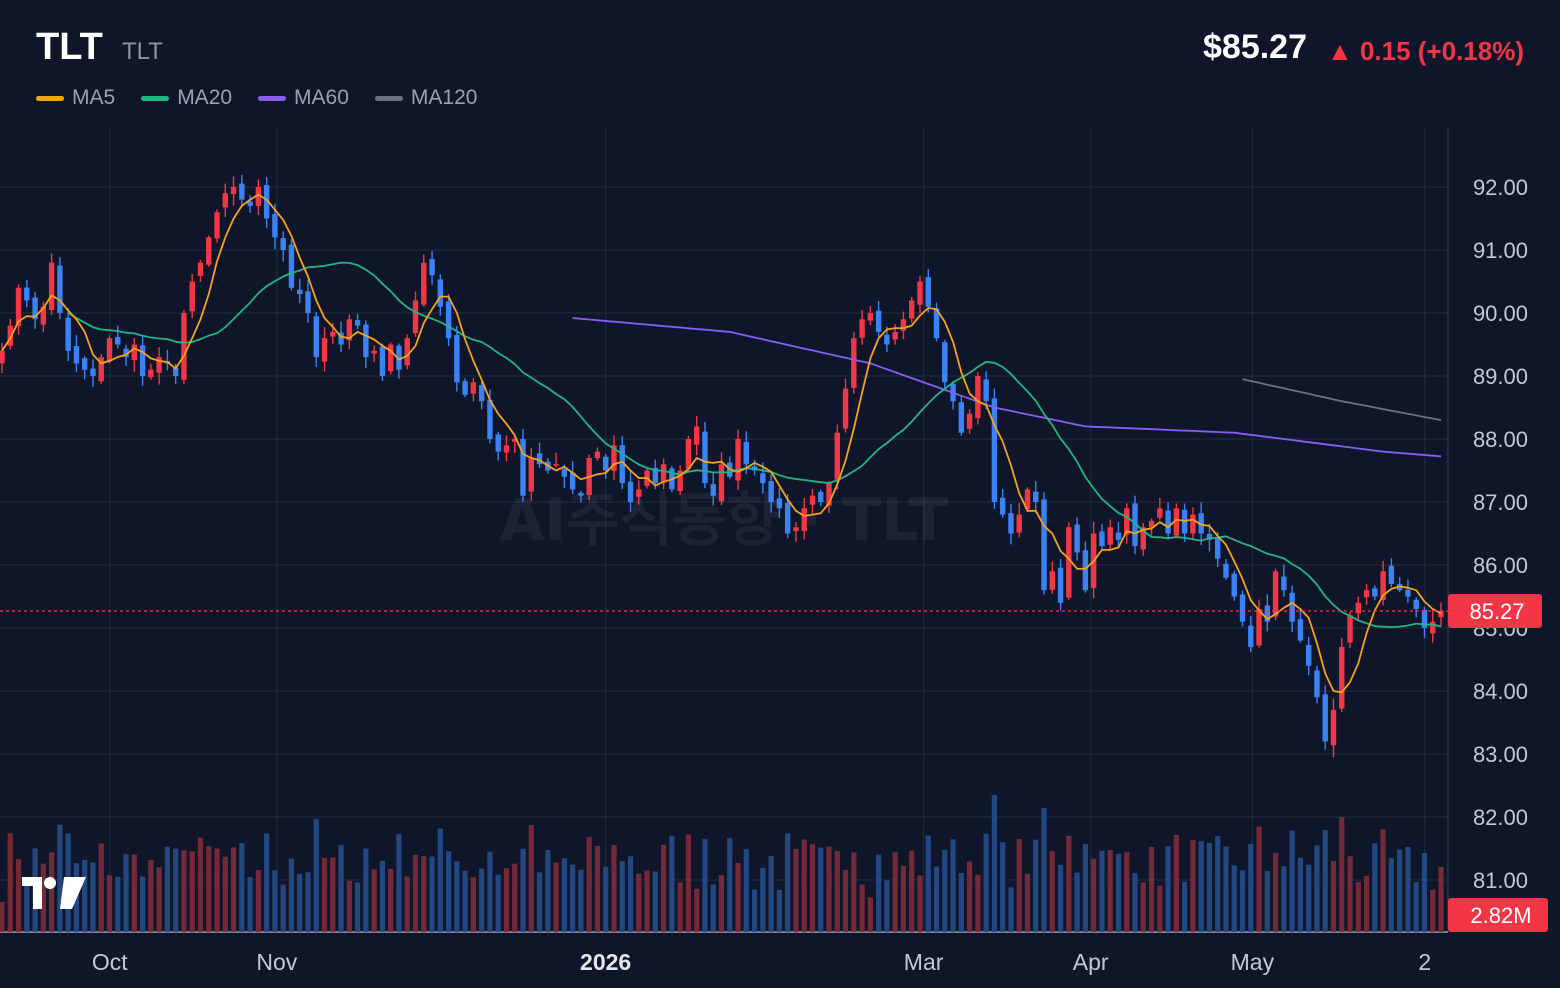  I want to click on price-change: ▲ 0.15 (+0.18%), so click(1425, 51).